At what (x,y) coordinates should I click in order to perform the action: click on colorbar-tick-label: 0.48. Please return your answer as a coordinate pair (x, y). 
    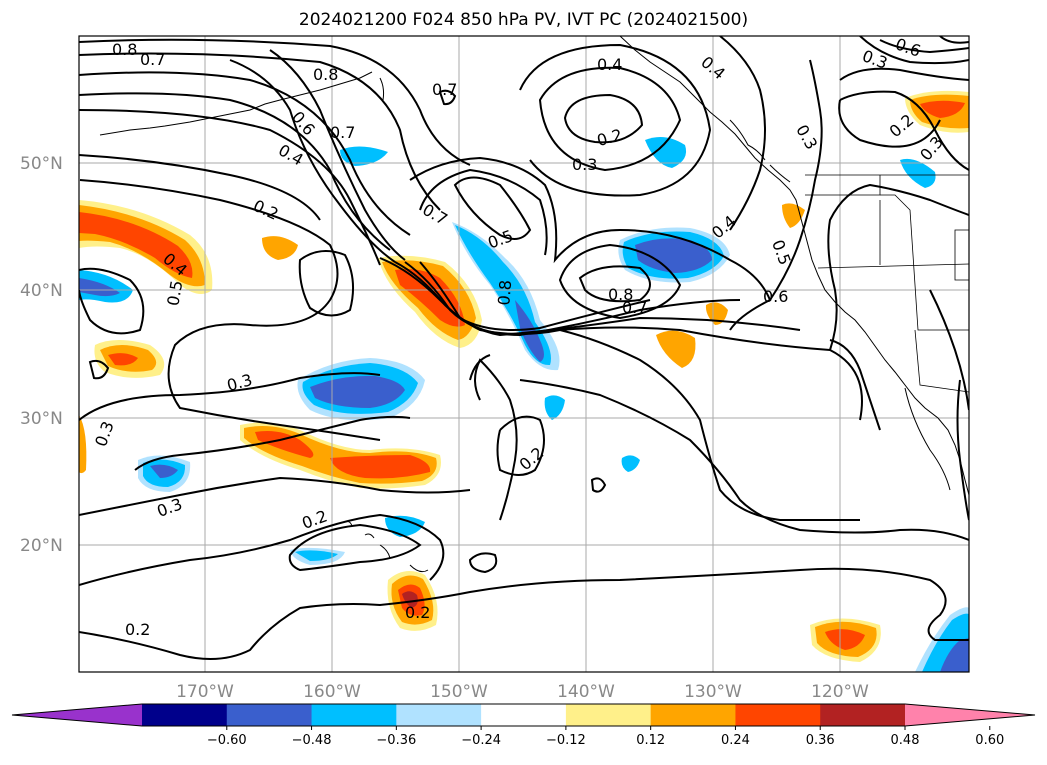
    Looking at the image, I should click on (905, 740).